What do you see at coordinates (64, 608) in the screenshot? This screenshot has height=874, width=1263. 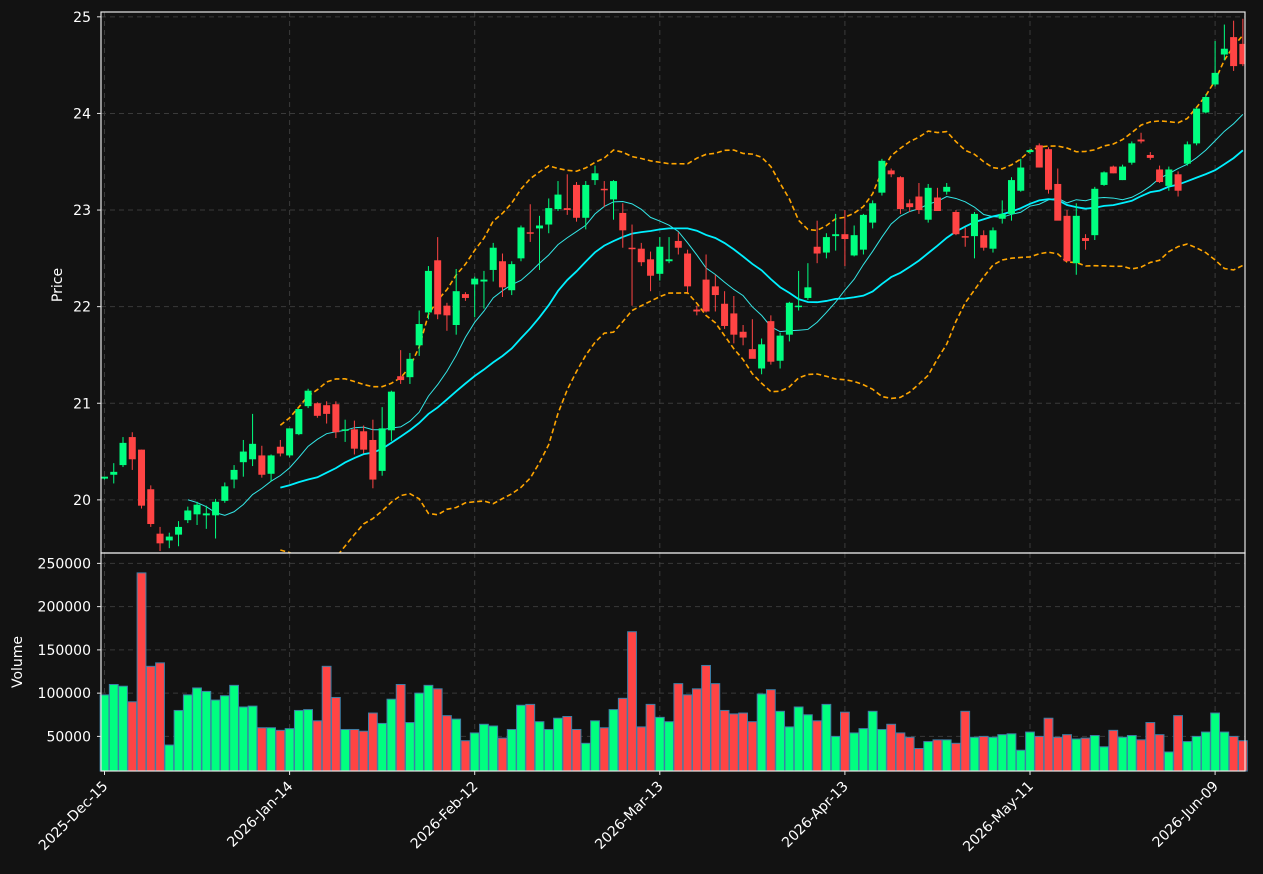 I see `volume-tick-label: 200000` at bounding box center [64, 608].